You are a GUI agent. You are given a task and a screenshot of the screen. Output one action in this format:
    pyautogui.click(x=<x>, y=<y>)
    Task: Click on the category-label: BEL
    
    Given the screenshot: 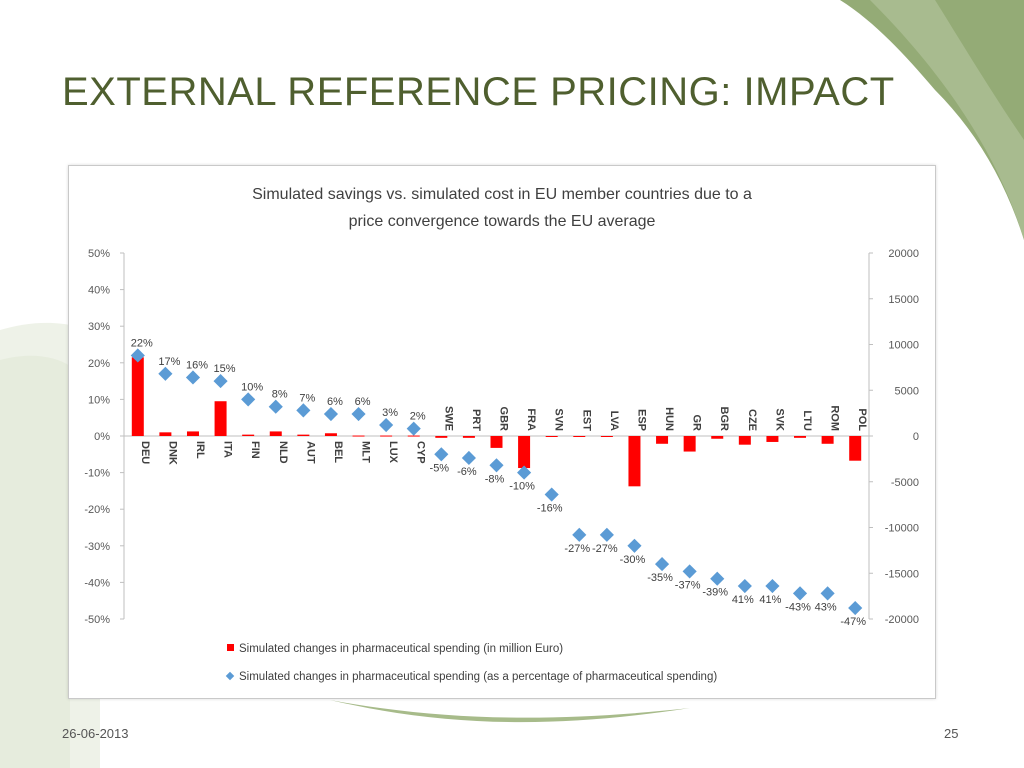 What is the action you would take?
    pyautogui.click(x=338, y=452)
    